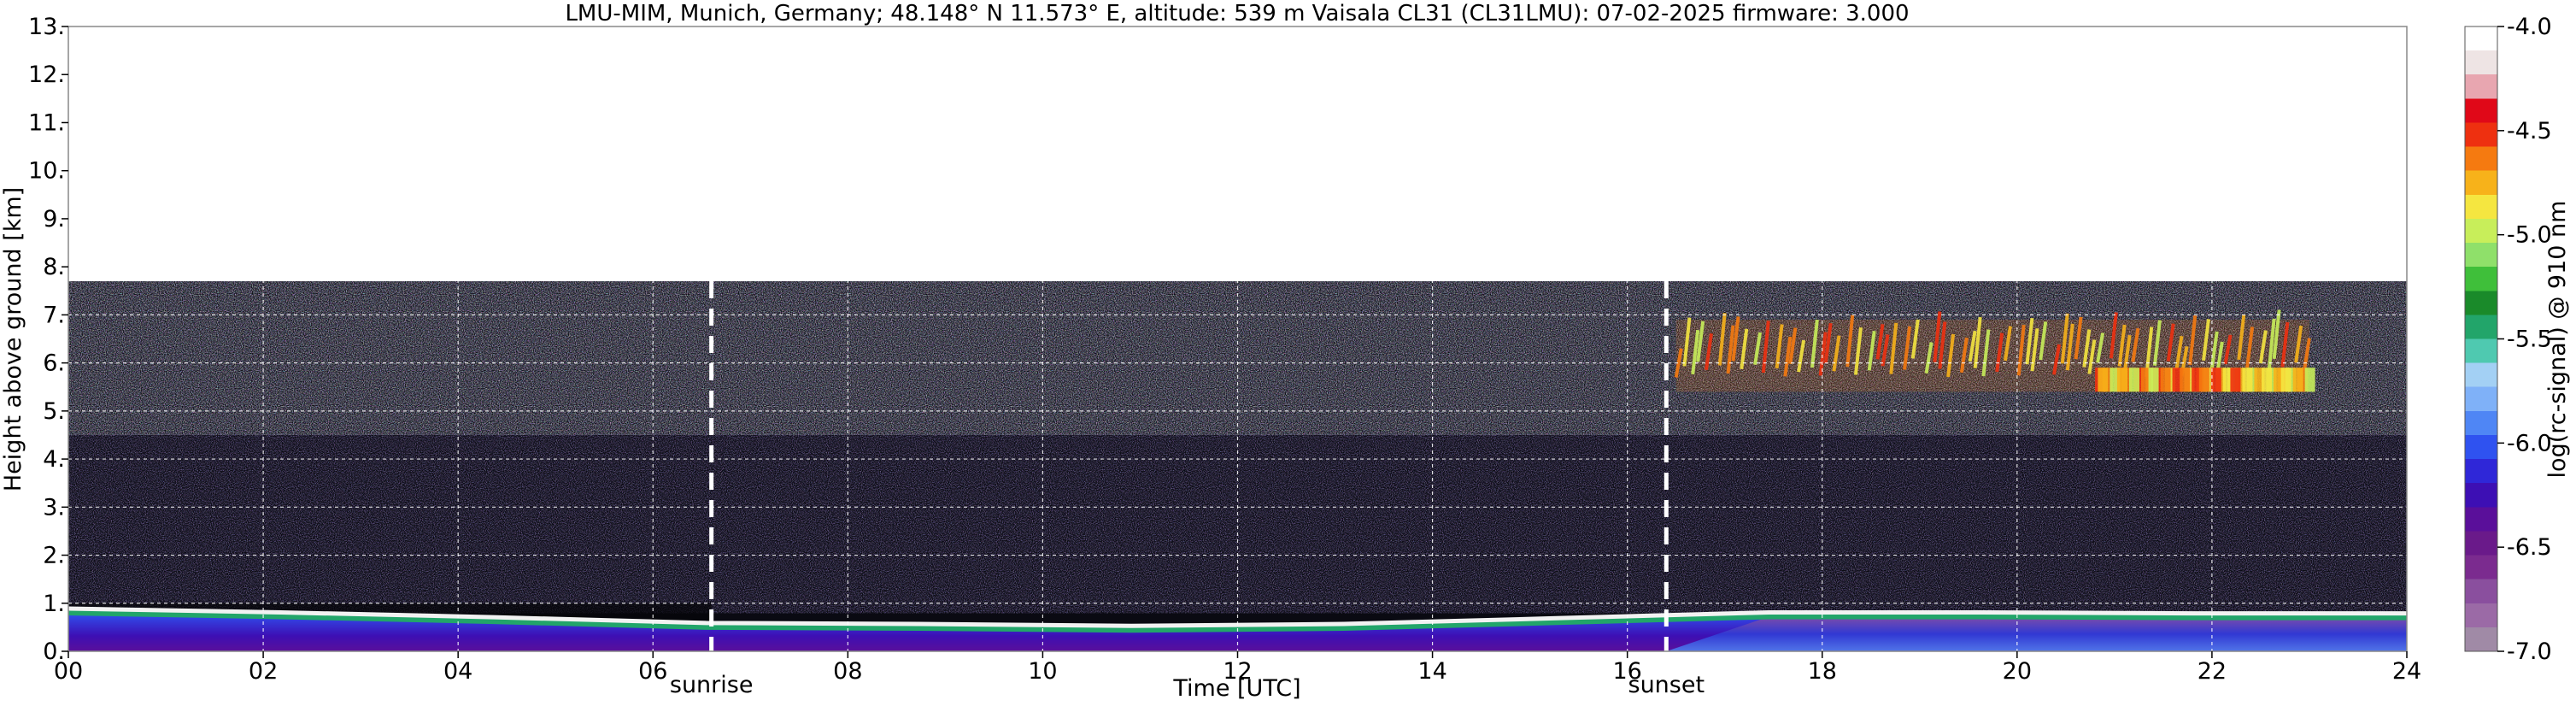 This screenshot has width=2576, height=706. I want to click on y-tick-label: 12., so click(46, 75).